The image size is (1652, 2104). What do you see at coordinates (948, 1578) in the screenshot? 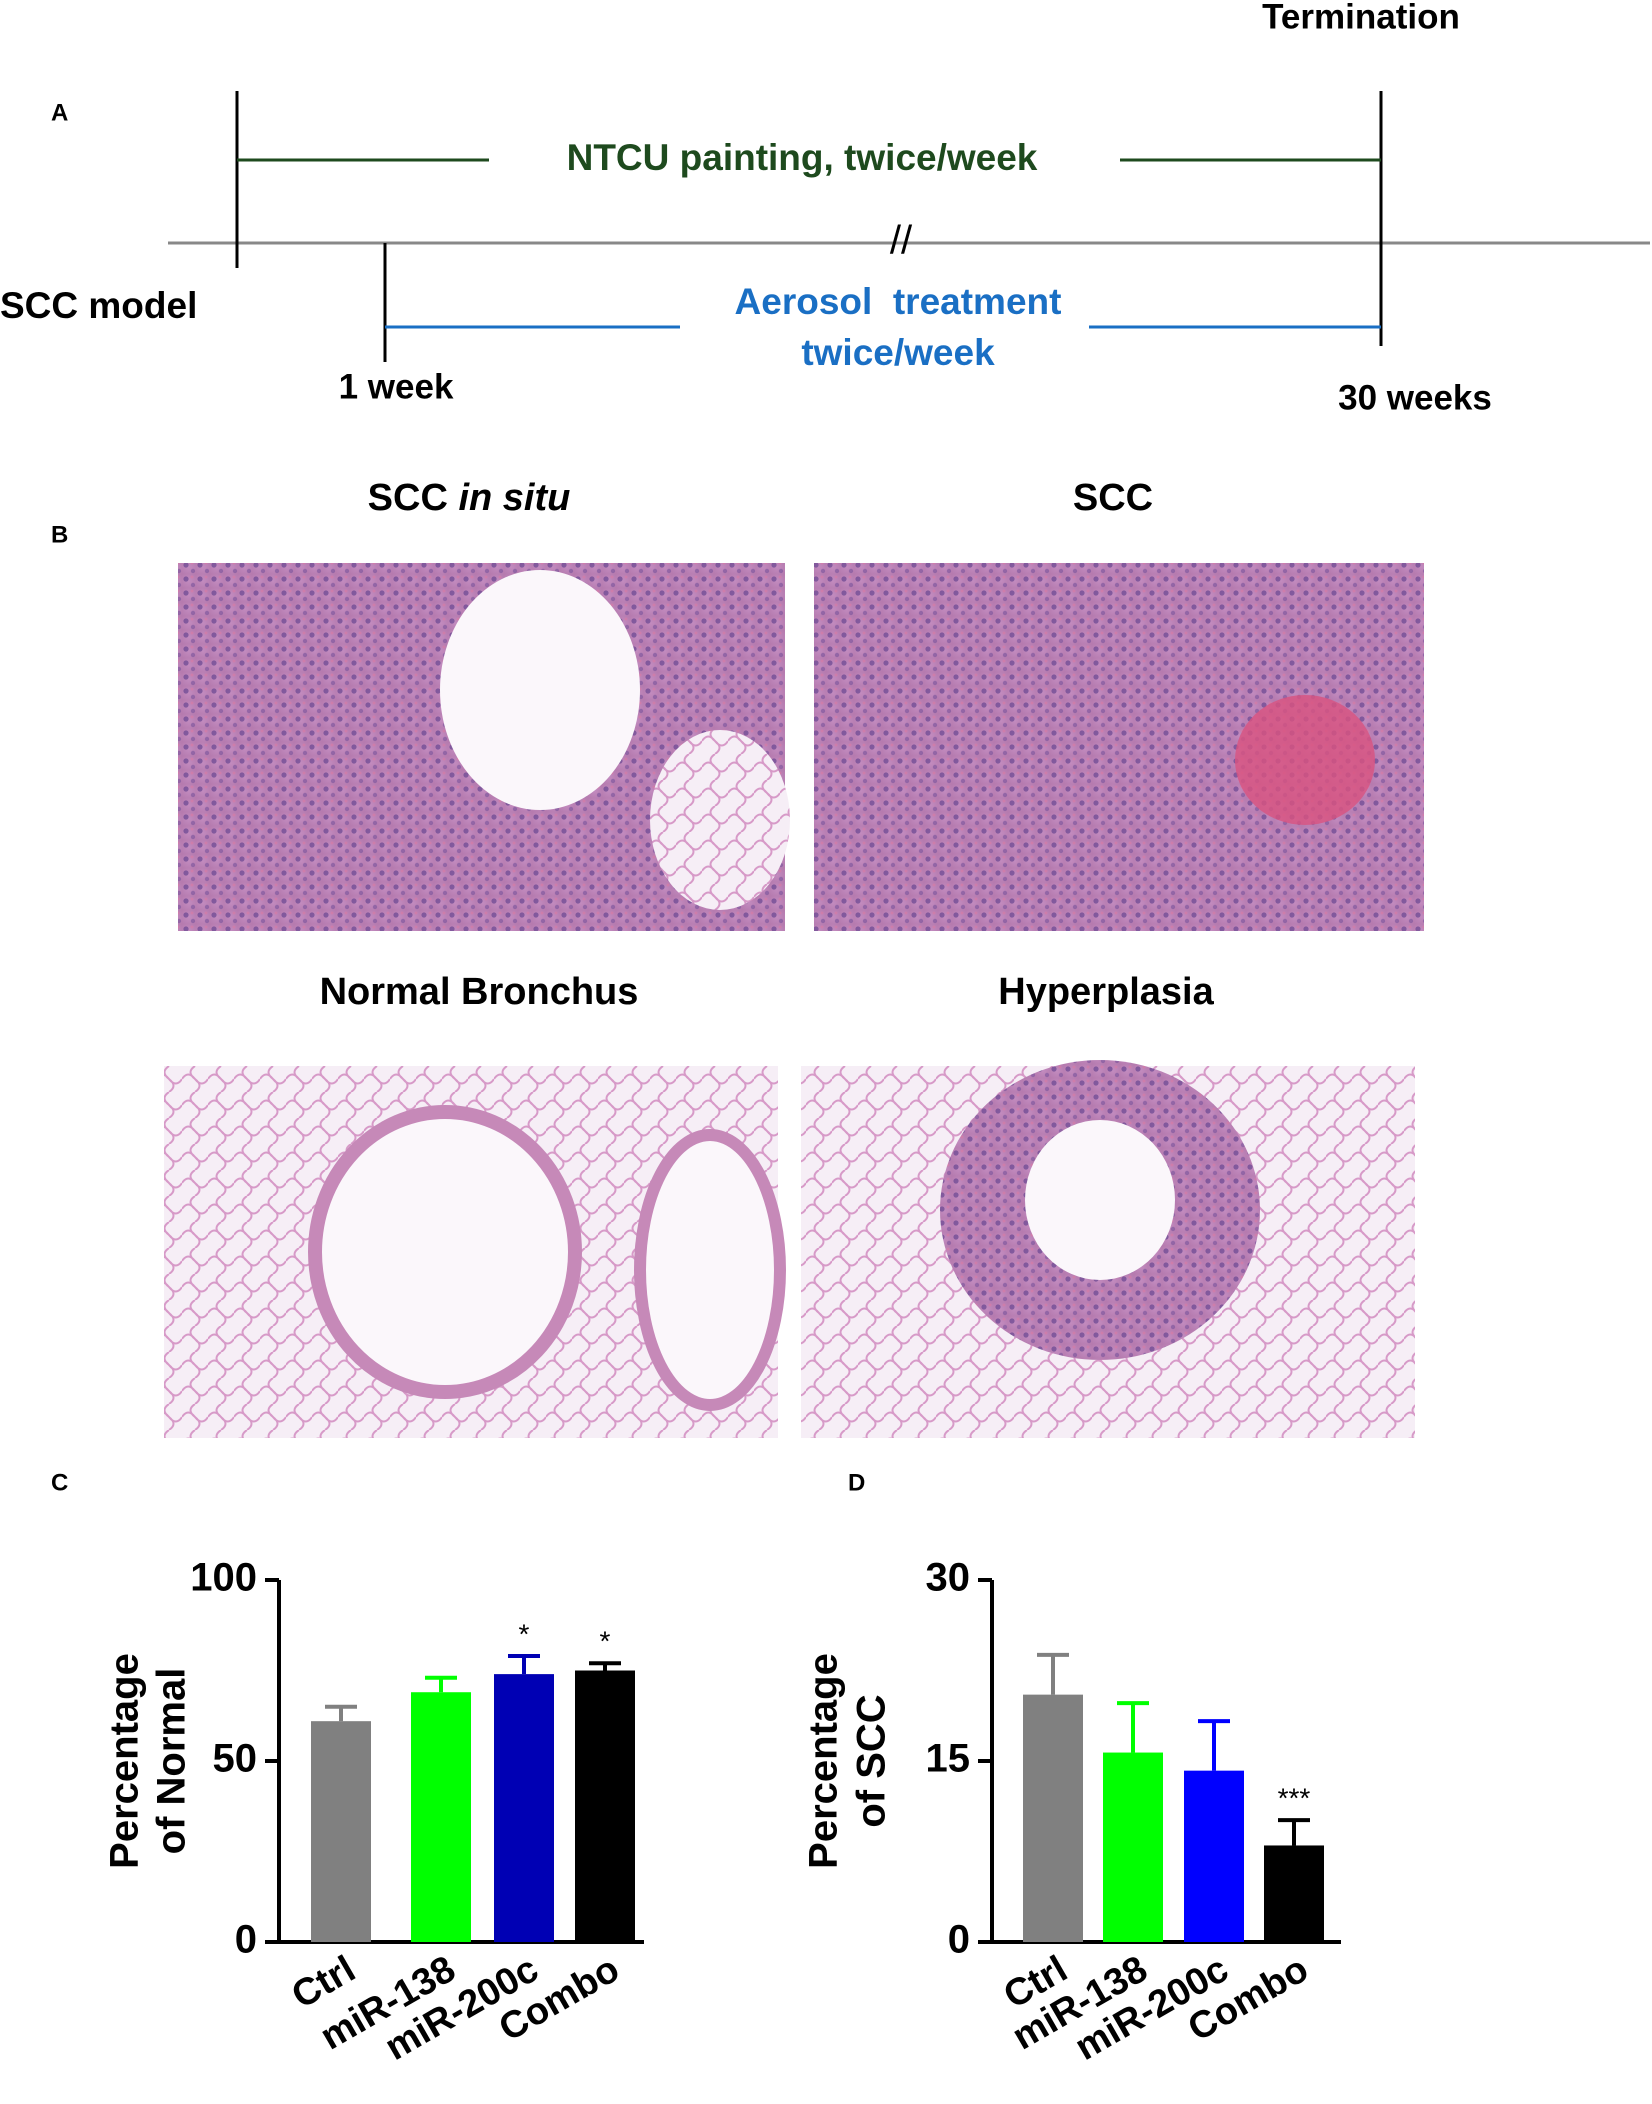
I see `y-tick-label: 30` at bounding box center [948, 1578].